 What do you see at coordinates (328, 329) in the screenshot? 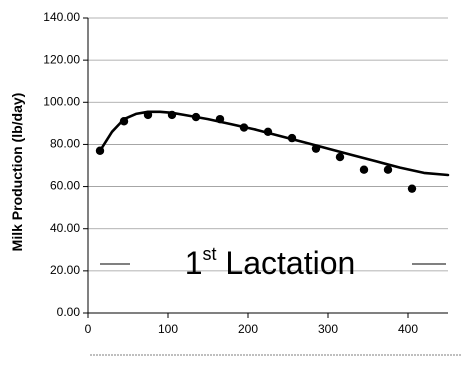
I see `x-tick-label: 300` at bounding box center [328, 329].